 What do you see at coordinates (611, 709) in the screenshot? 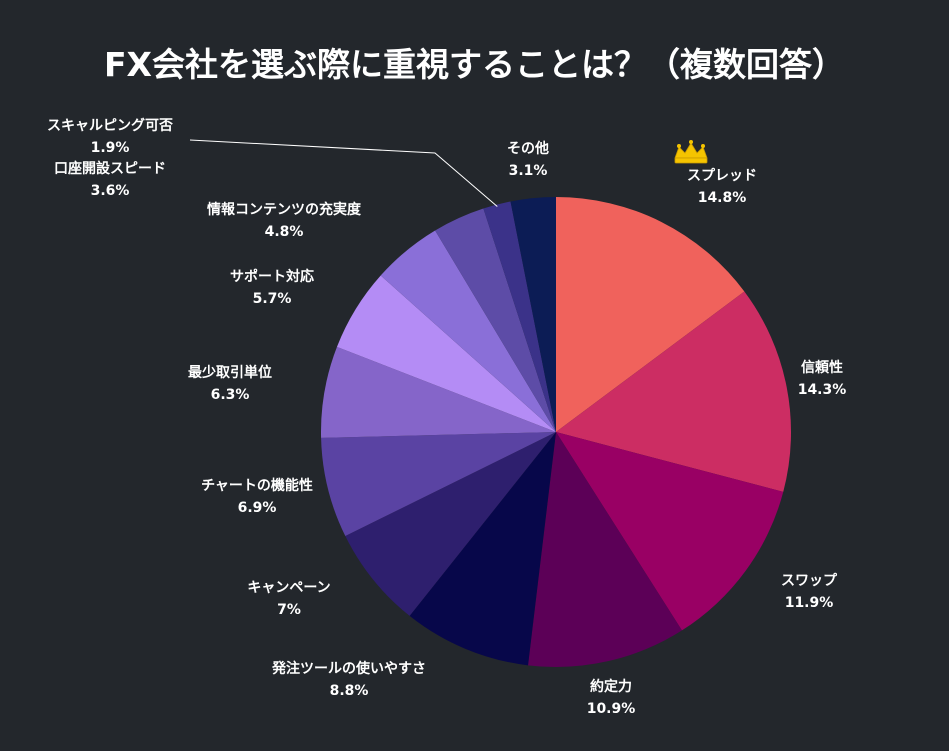
I see `slice-label-value: 10.9%` at bounding box center [611, 709].